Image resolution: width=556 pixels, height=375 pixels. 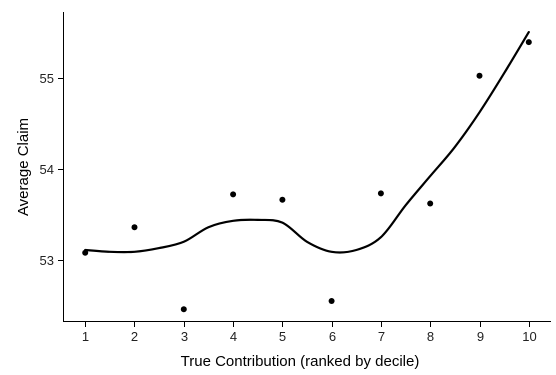 What do you see at coordinates (529, 336) in the screenshot?
I see `x-tick-label: 10` at bounding box center [529, 336].